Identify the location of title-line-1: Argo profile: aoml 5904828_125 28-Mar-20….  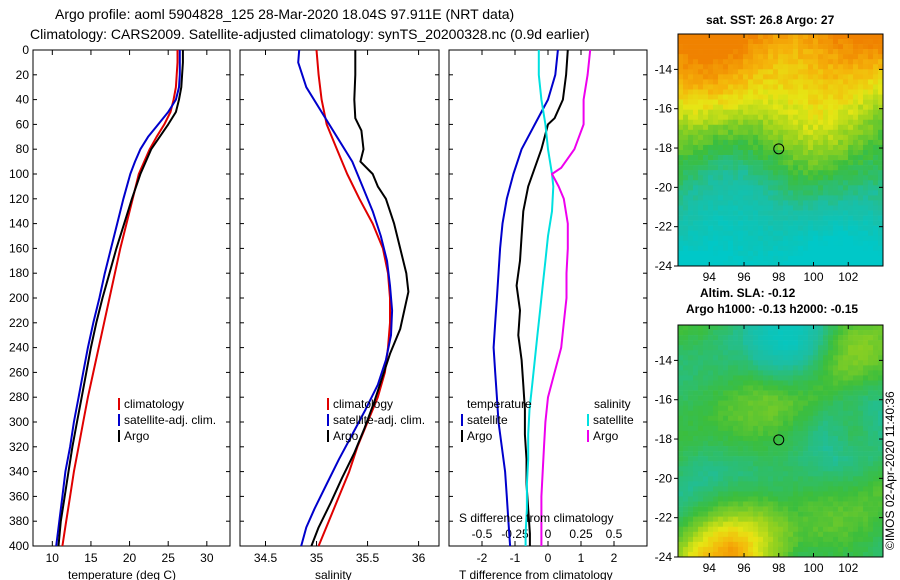
(284, 14).